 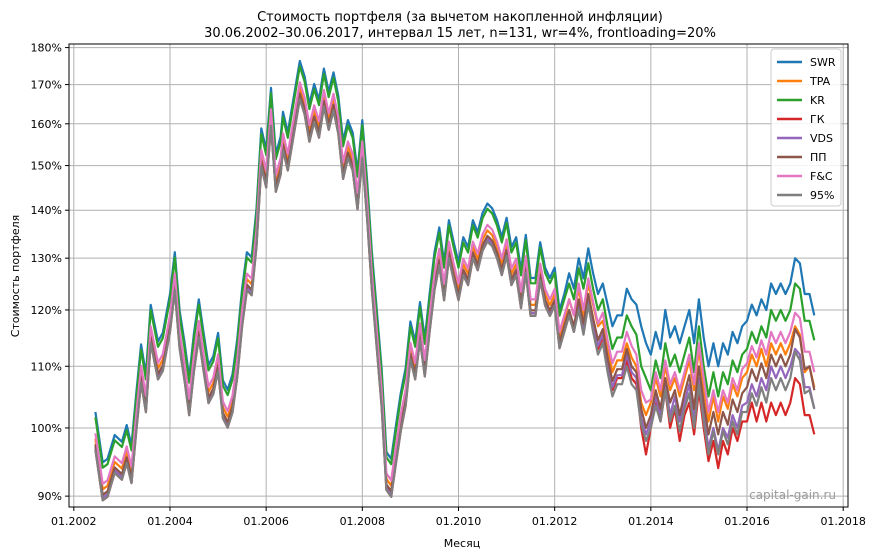 I want to click on y-tick-label: 140%, so click(x=46, y=210).